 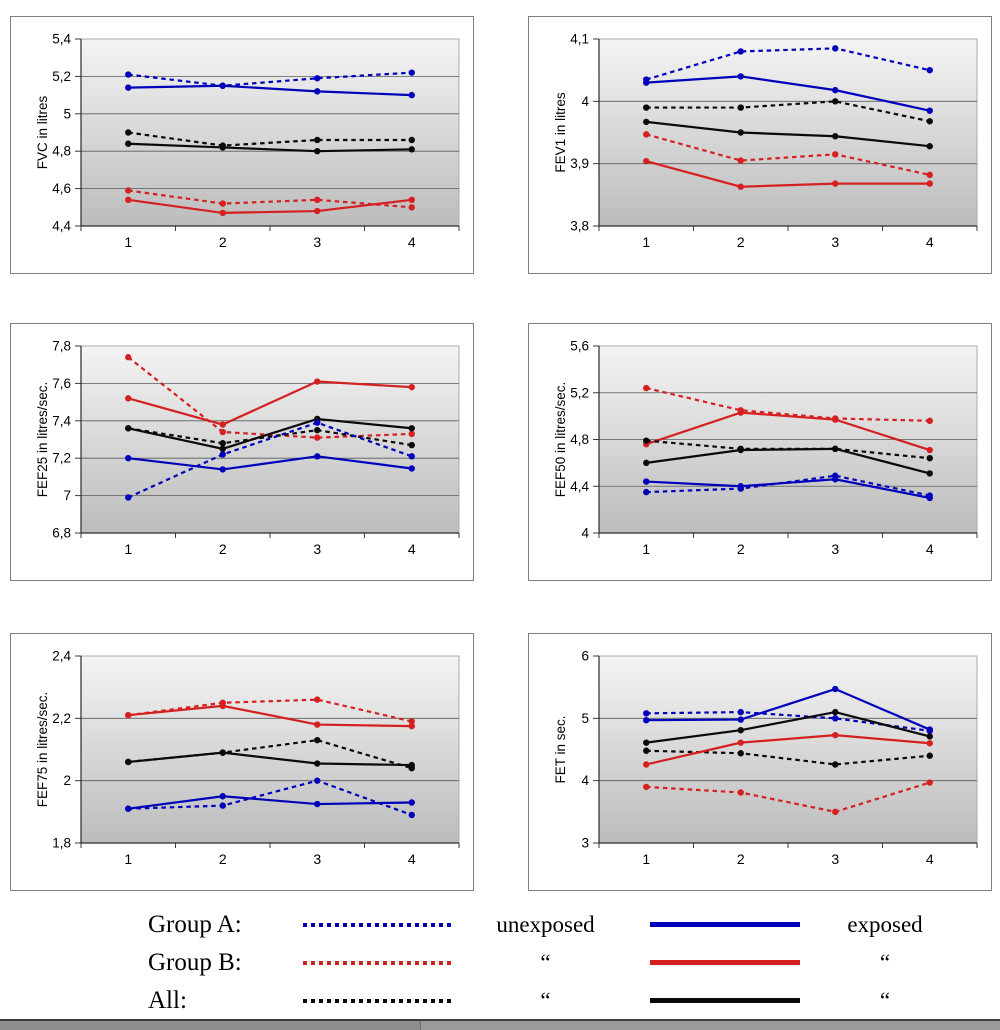 I want to click on svg-text: 2,4, so click(x=61, y=656).